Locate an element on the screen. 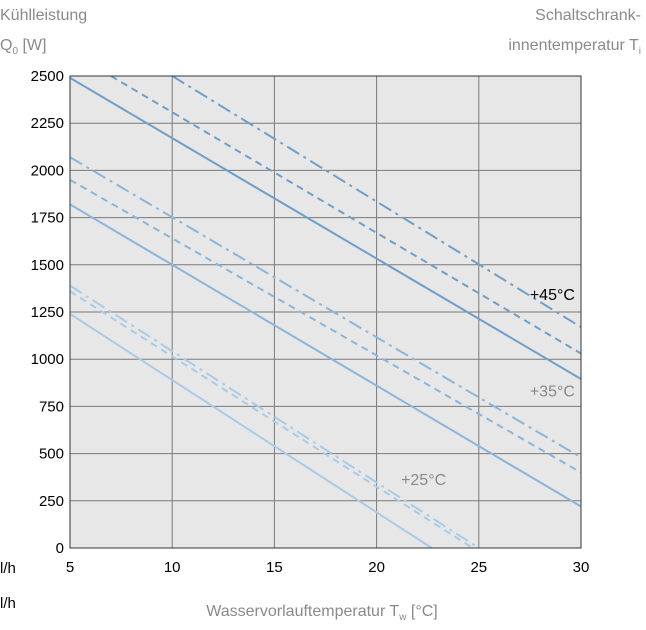  y-axis-symbol-sub: 0 is located at coordinates (15, 51).